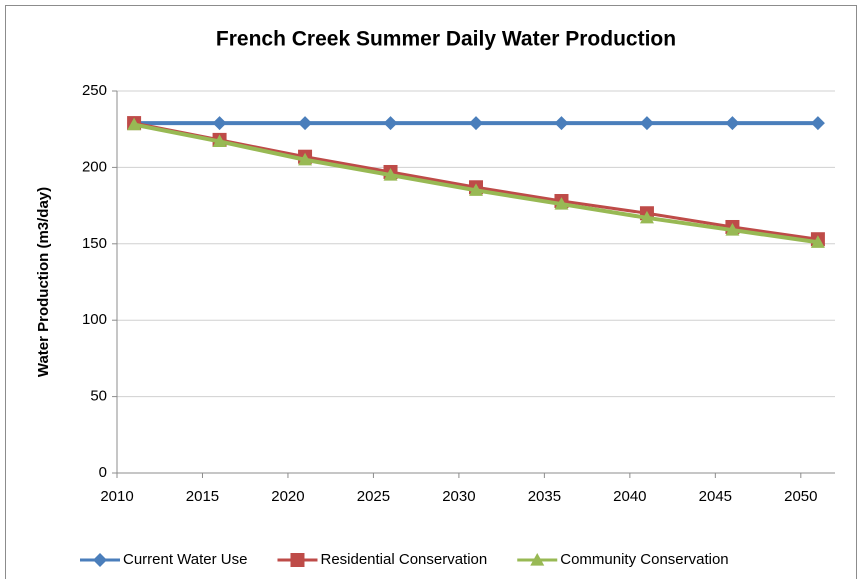 This screenshot has width=862, height=579. I want to click on x-tick-label: 2025, so click(373, 496).